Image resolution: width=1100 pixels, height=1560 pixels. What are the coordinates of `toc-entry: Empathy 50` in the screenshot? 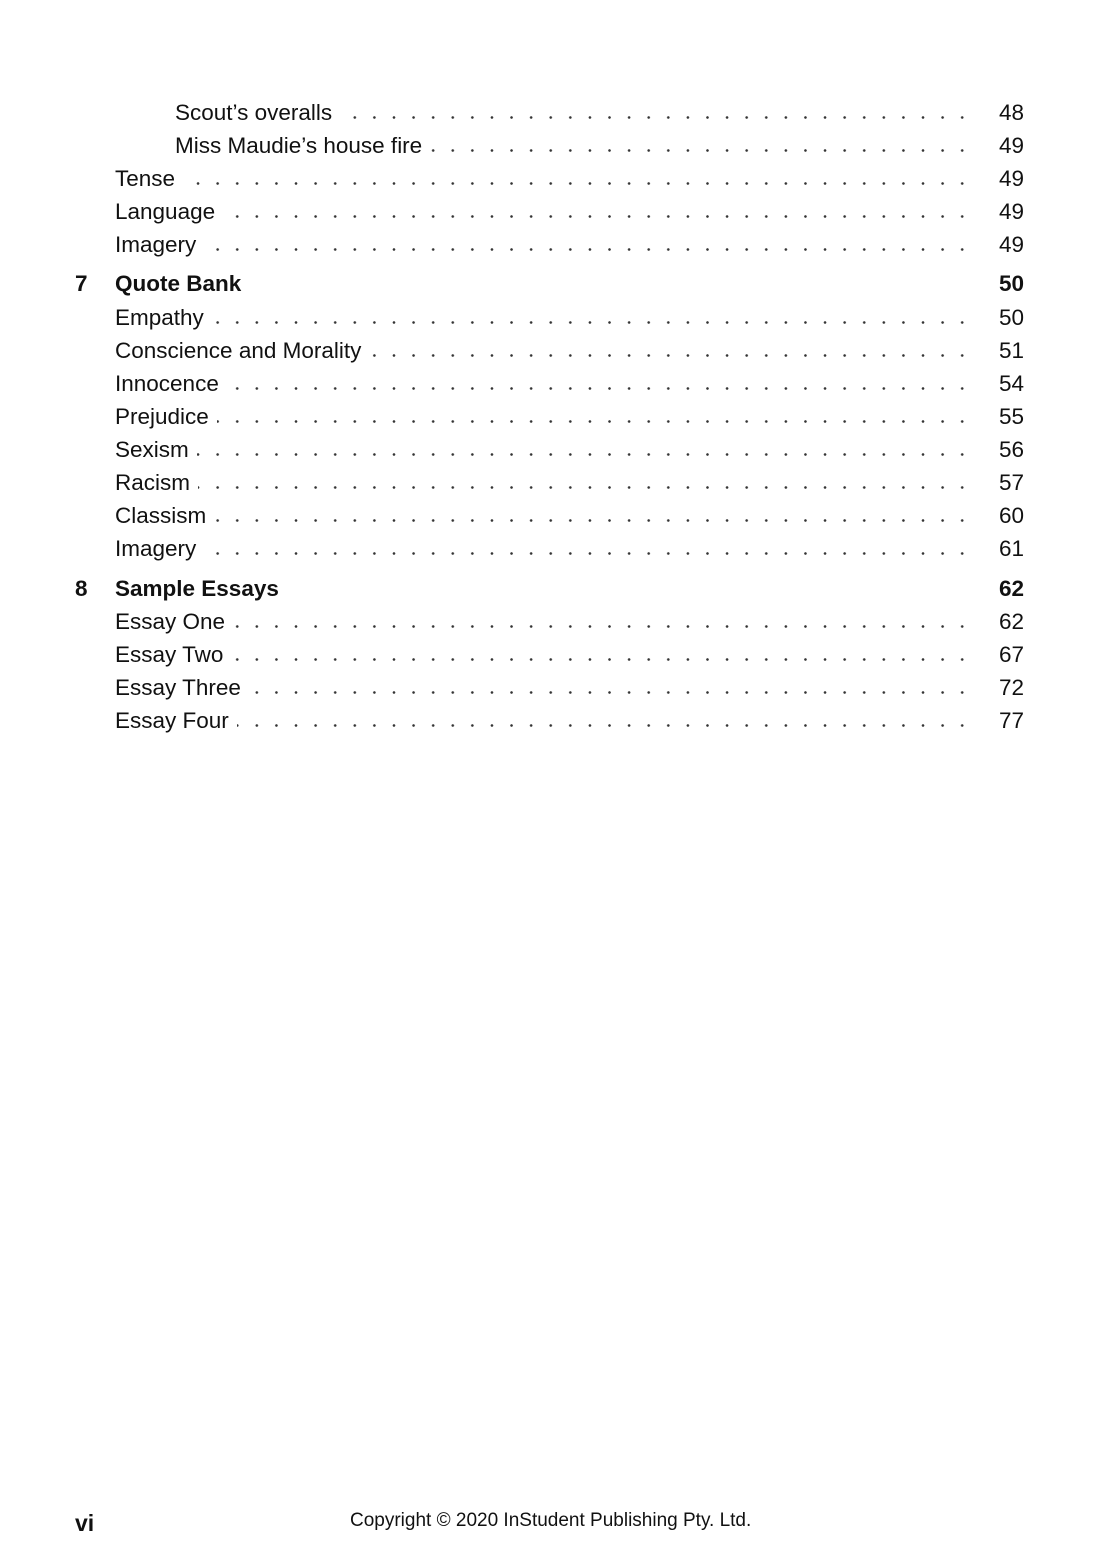 It's located at (550, 317).